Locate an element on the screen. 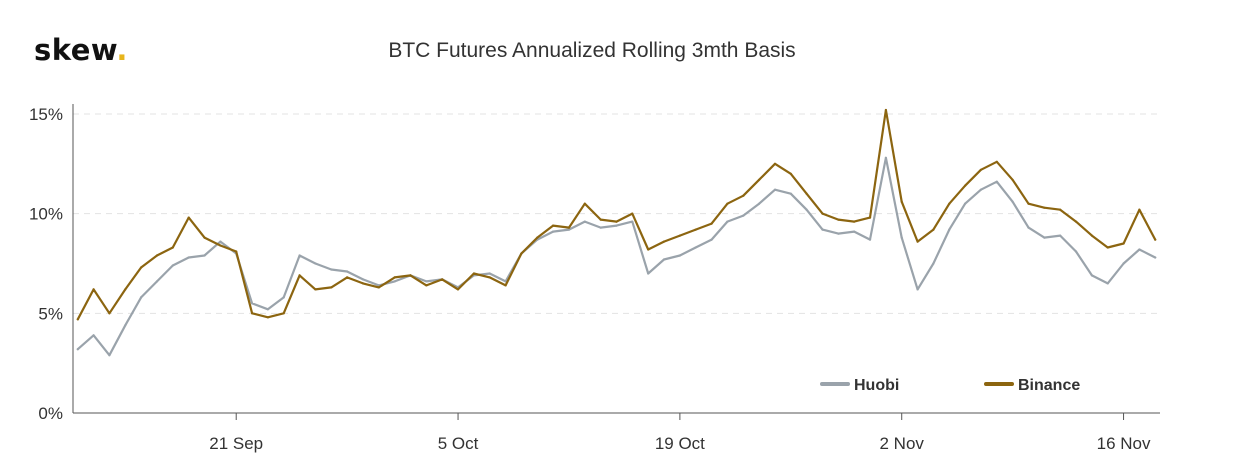 Image resolution: width=1234 pixels, height=475 pixels. logo-text: skew is located at coordinates (75, 50).